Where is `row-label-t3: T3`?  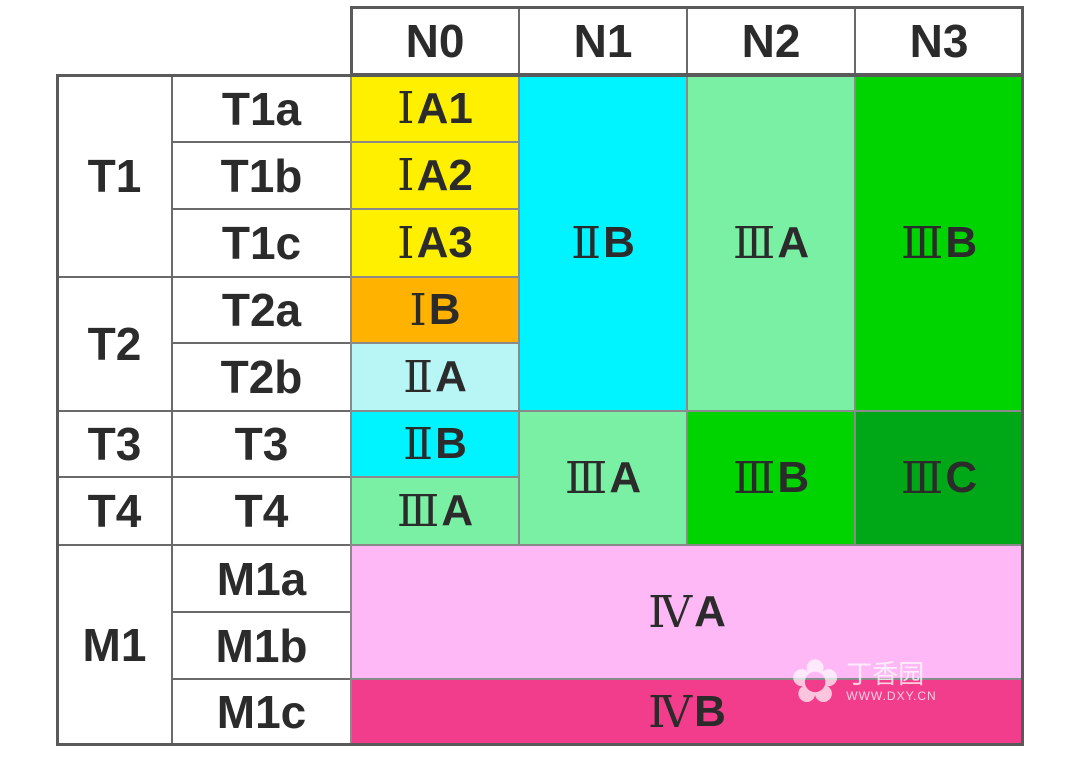
row-label-t3: T3 is located at coordinates (261, 444).